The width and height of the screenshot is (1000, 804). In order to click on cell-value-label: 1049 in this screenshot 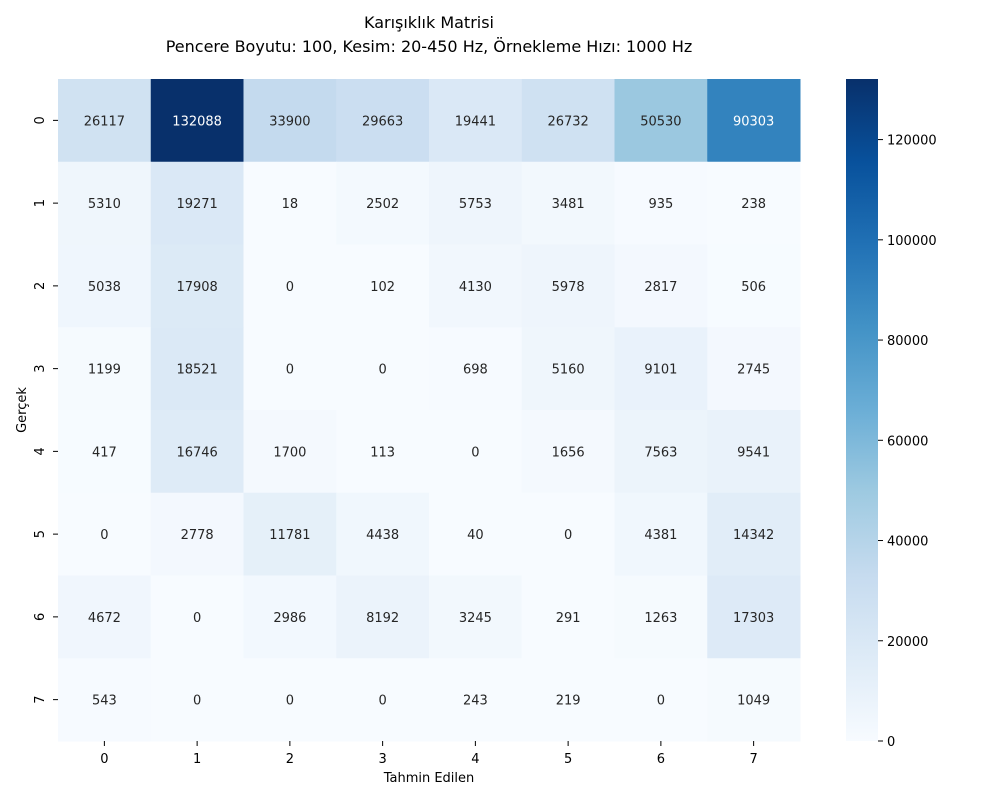, I will do `click(753, 701)`.